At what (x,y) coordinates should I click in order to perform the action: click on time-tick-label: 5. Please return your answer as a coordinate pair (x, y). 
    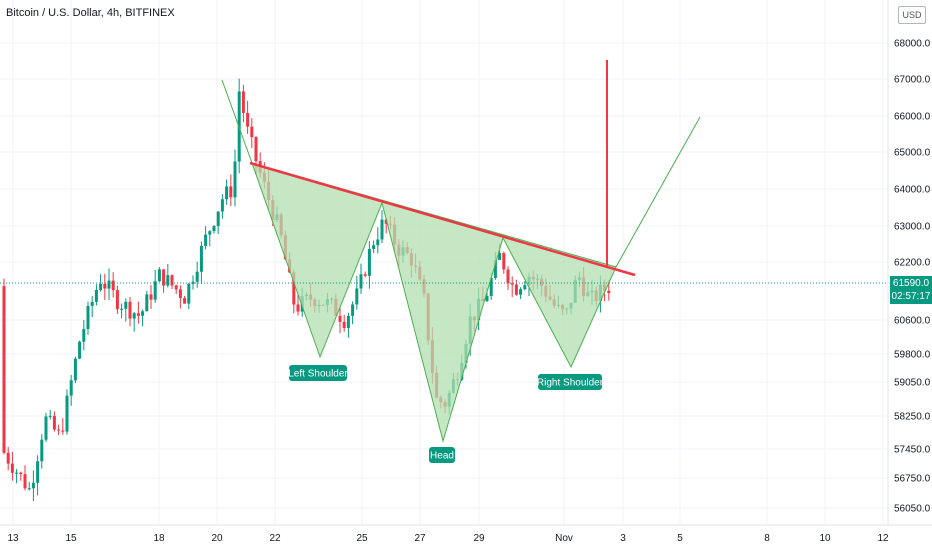
    Looking at the image, I should click on (680, 538).